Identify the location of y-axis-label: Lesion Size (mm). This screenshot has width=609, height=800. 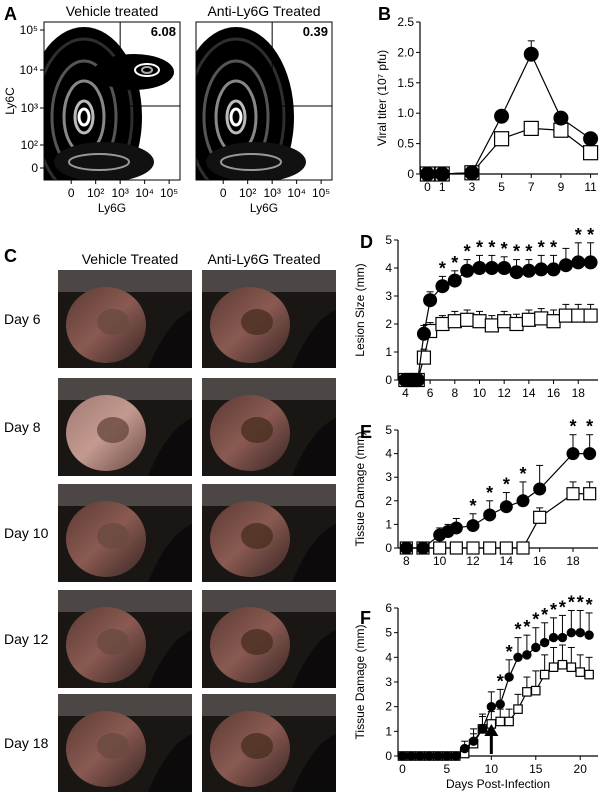
(360, 309).